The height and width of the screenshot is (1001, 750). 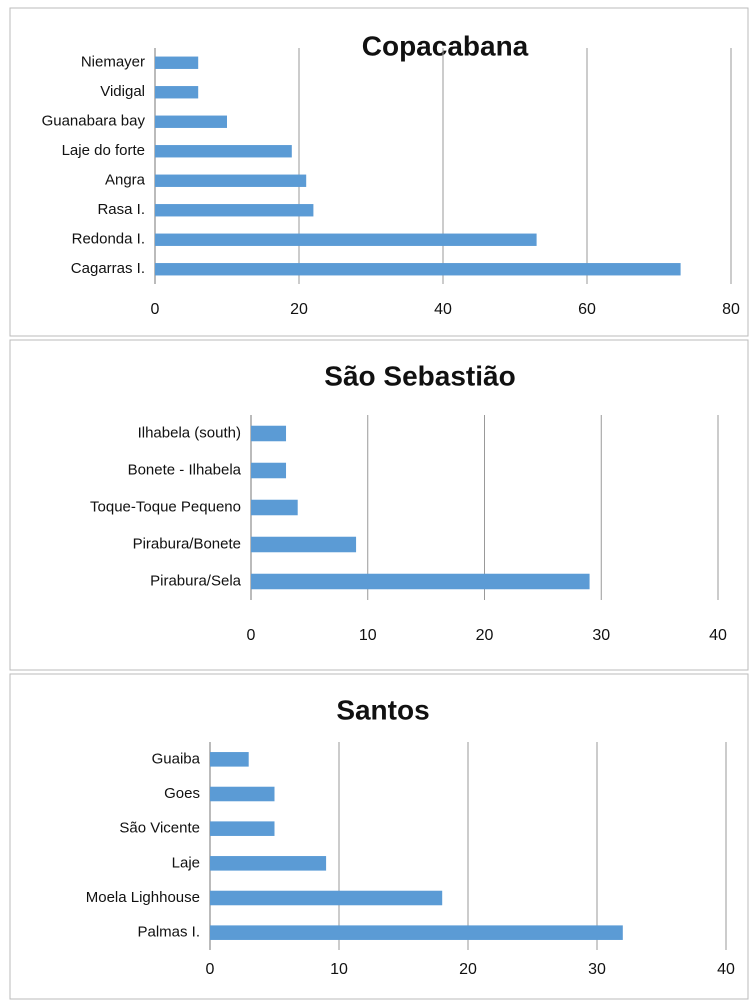 What do you see at coordinates (94, 121) in the screenshot?
I see `category-label: Guanabara bay` at bounding box center [94, 121].